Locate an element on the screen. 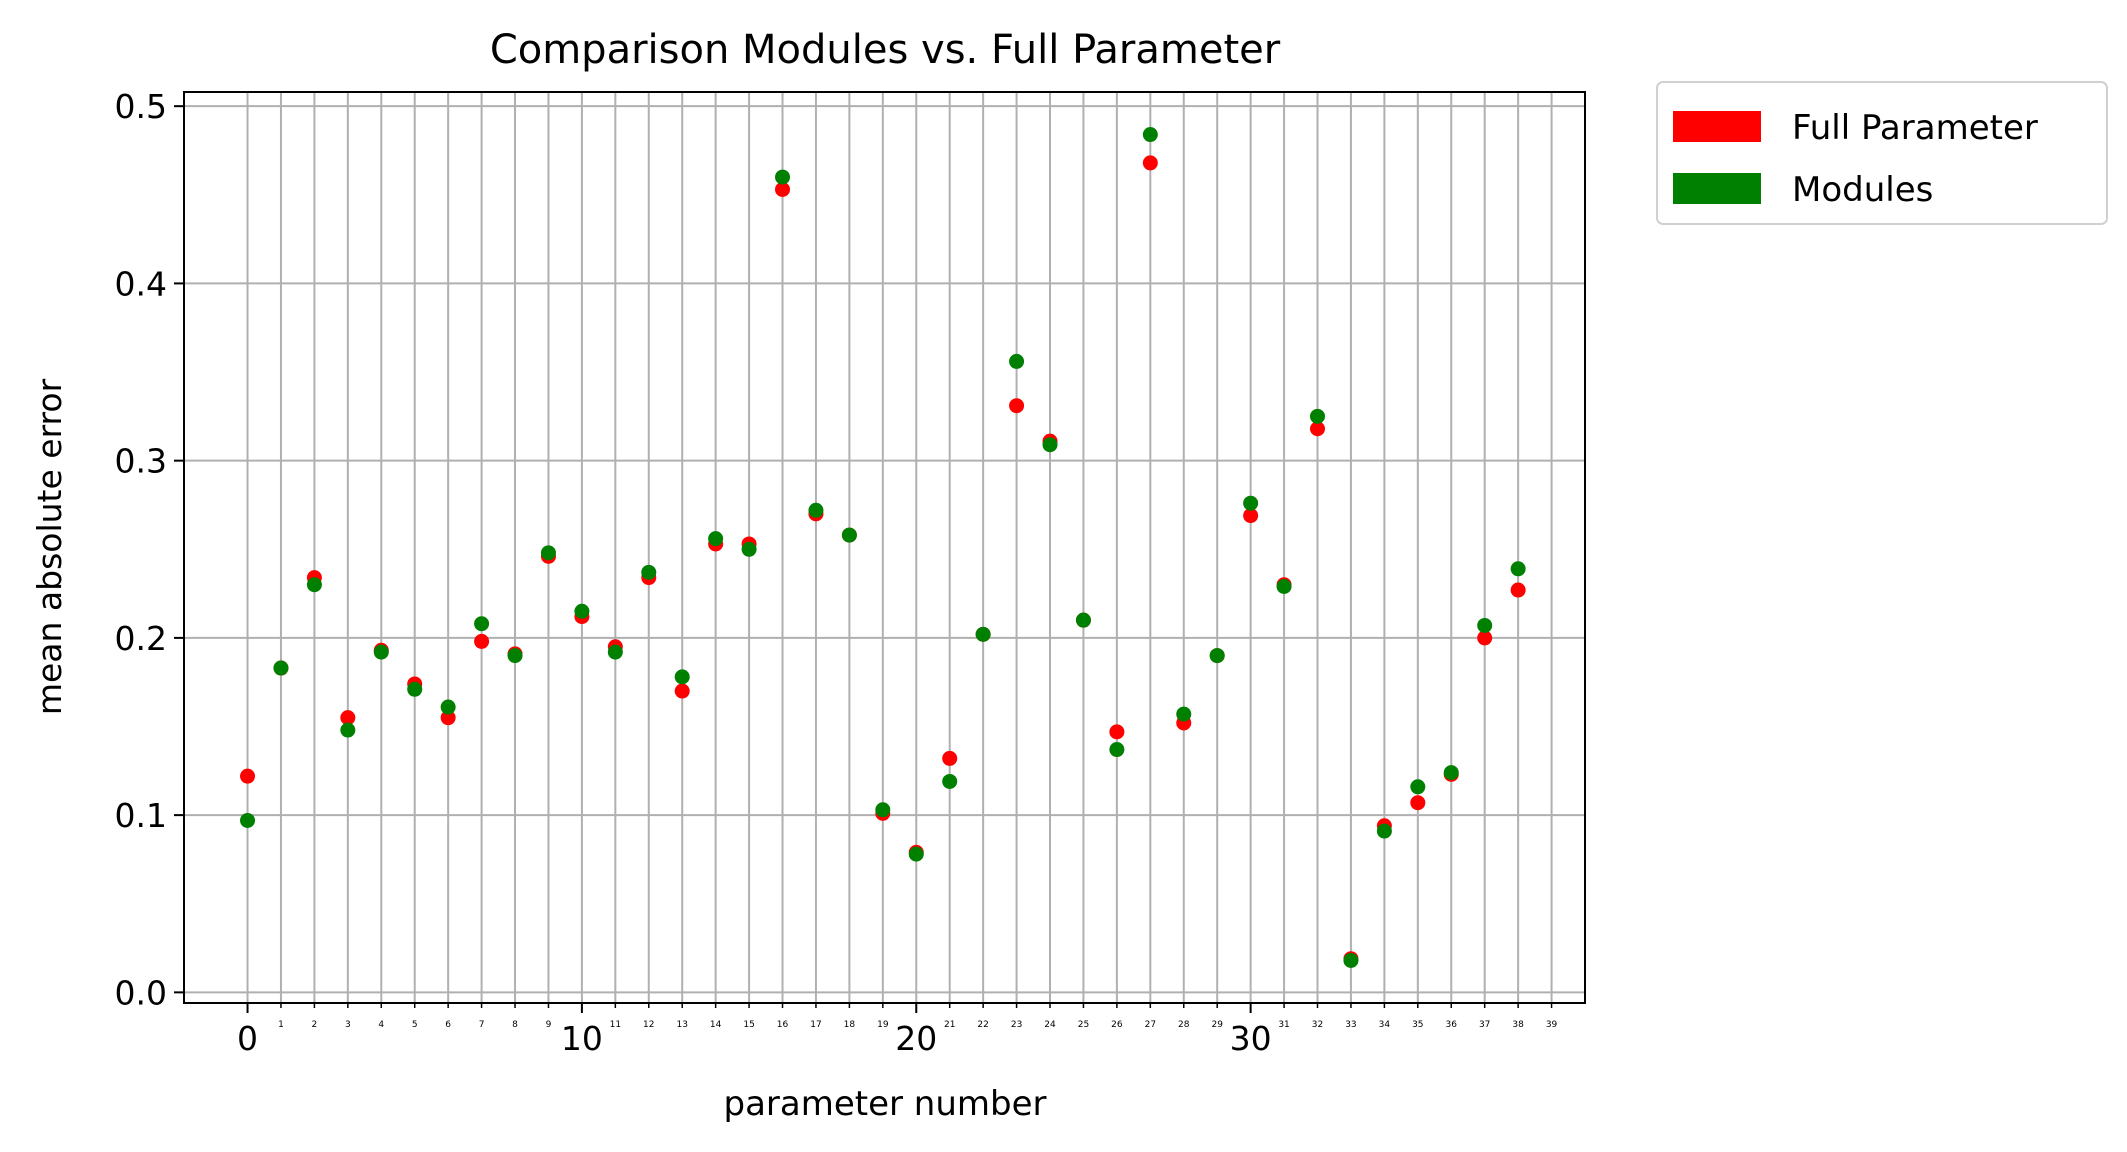 This screenshot has width=2127, height=1152. x-minor-tick-label: 26 is located at coordinates (1117, 1025).